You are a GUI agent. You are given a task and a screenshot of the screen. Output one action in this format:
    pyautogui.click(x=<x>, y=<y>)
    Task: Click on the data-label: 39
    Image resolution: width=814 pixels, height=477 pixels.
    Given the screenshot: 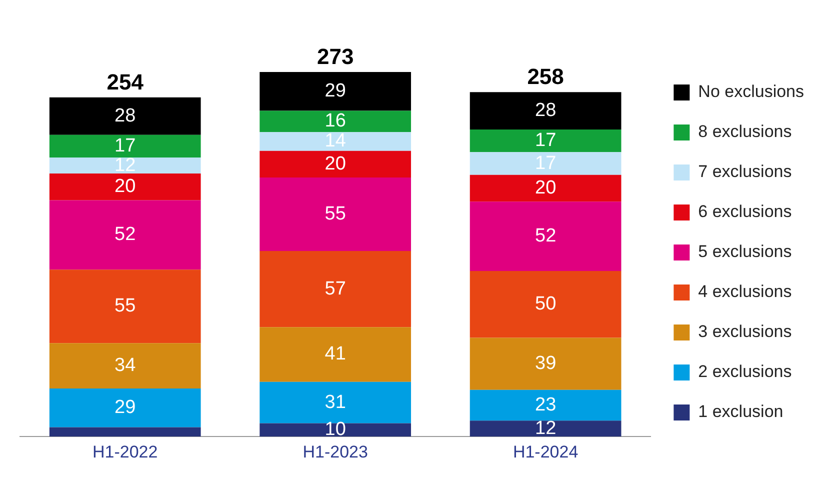 What is the action you would take?
    pyautogui.click(x=545, y=363)
    